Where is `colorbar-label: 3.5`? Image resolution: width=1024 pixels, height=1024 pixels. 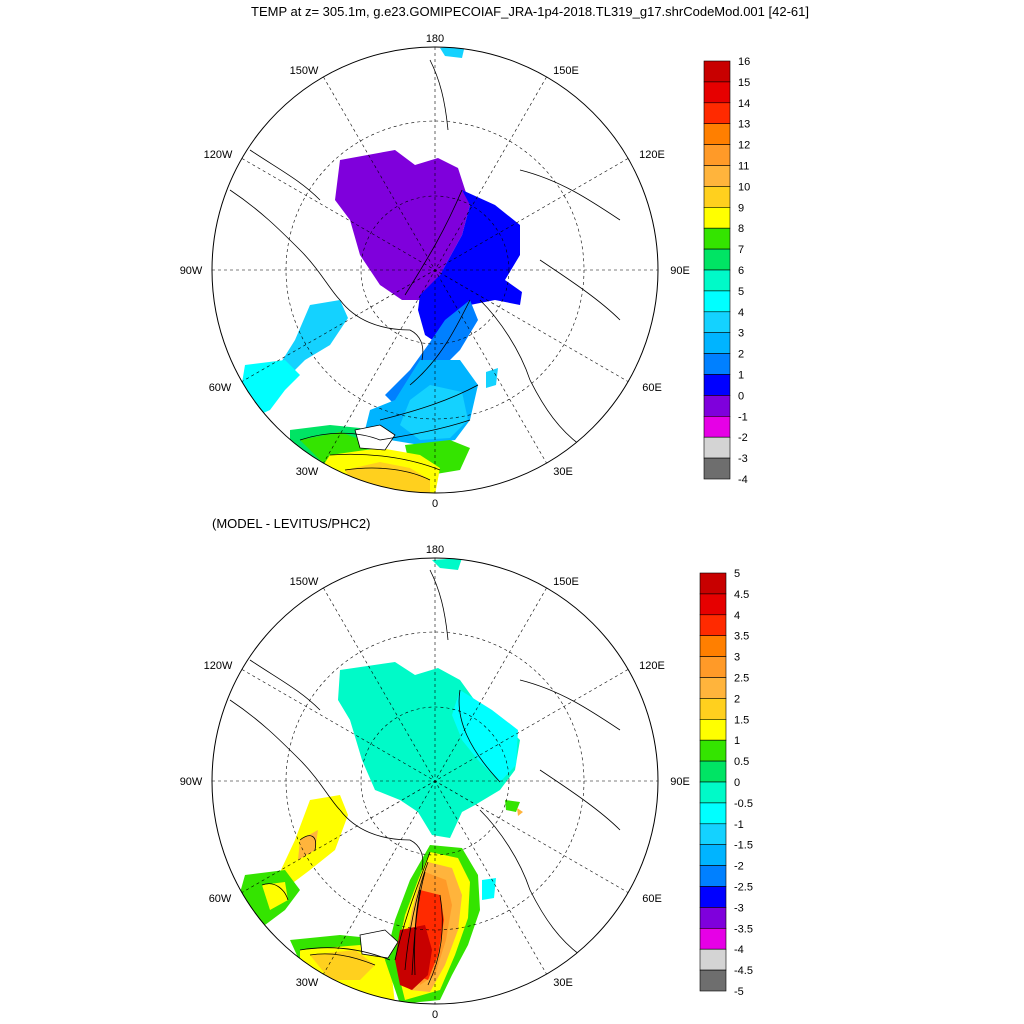 colorbar-label: 3.5 is located at coordinates (741, 637).